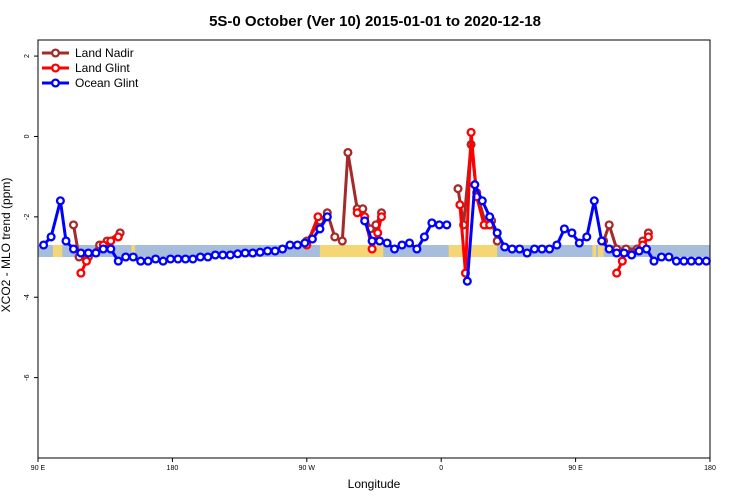 Image resolution: width=750 pixels, height=500 pixels. Describe the element at coordinates (107, 83) in the screenshot. I see `legend-label-ocean-glint: Ocean Glint` at that location.